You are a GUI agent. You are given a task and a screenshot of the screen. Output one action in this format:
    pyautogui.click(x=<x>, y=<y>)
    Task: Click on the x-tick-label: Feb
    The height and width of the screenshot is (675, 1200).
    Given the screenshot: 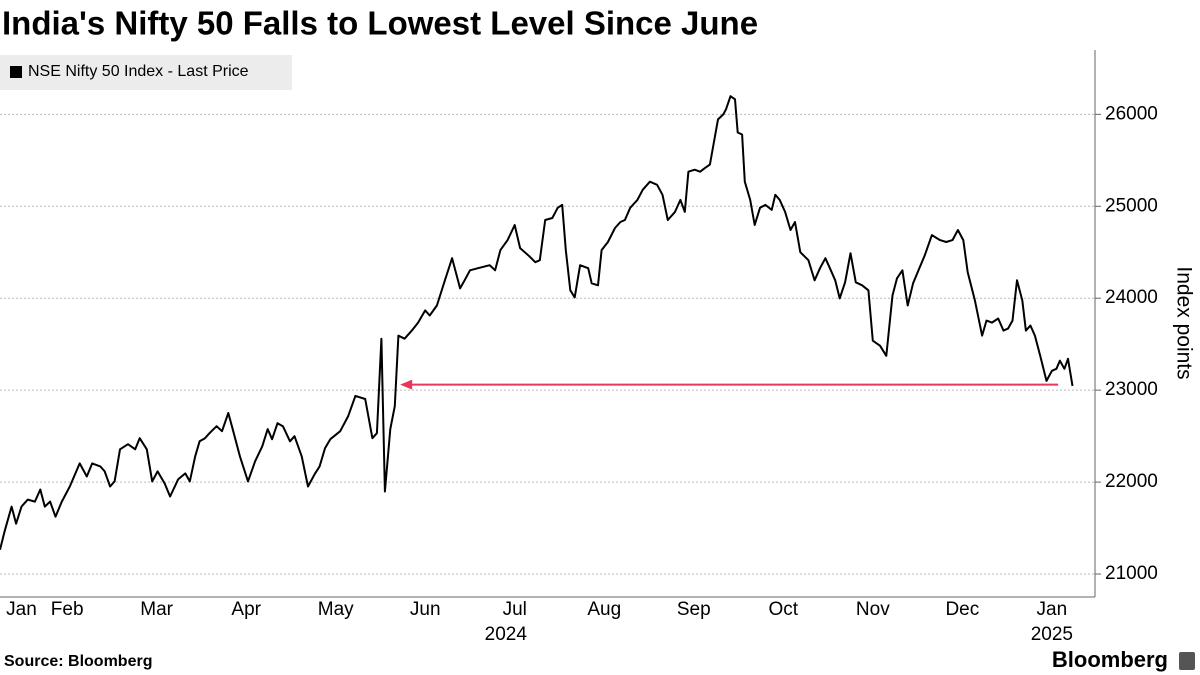 What is the action you would take?
    pyautogui.click(x=67, y=609)
    